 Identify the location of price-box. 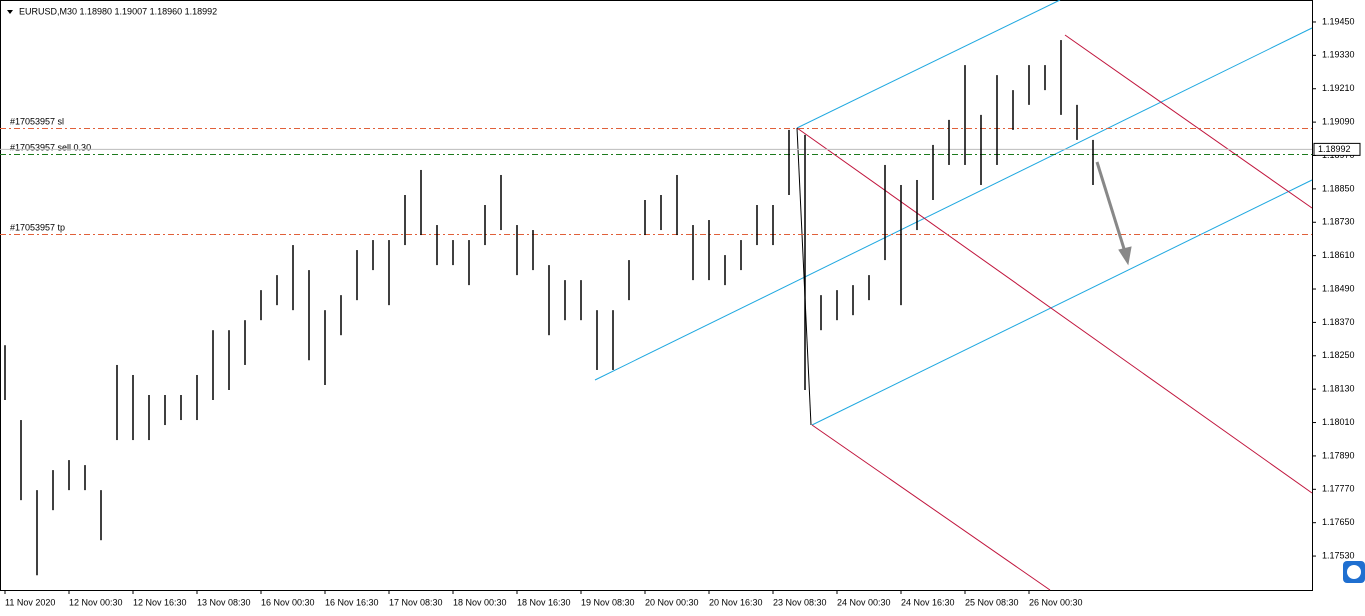
(1337, 149).